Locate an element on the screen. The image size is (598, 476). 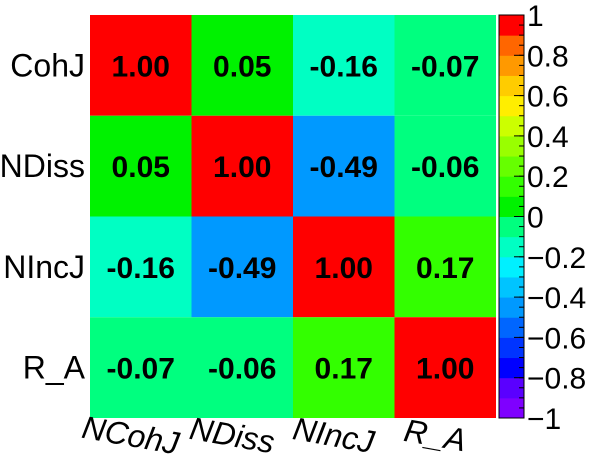
colorbar-tick-label: −0.8 is located at coordinates (556, 379).